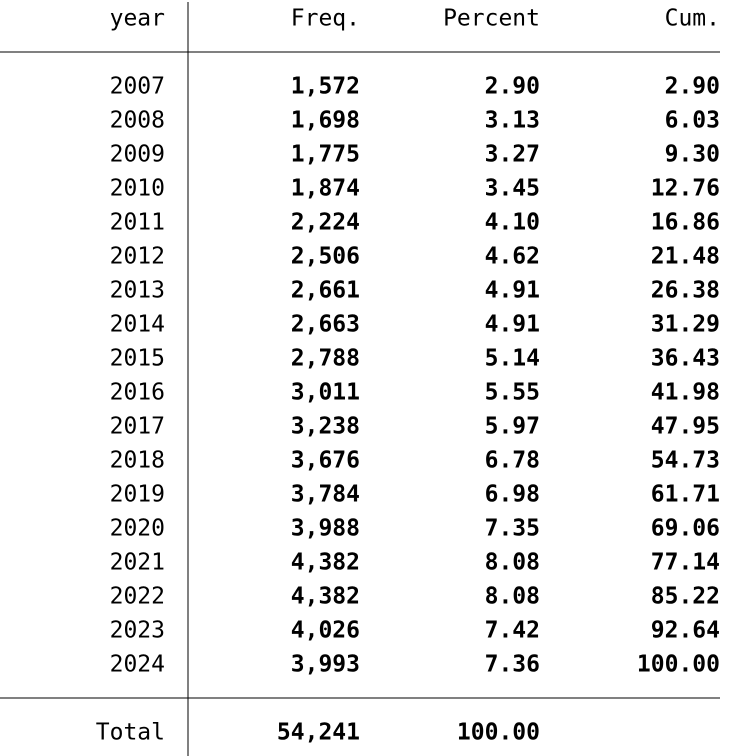  What do you see at coordinates (325, 291) in the screenshot?
I see `cell: 2,661` at bounding box center [325, 291].